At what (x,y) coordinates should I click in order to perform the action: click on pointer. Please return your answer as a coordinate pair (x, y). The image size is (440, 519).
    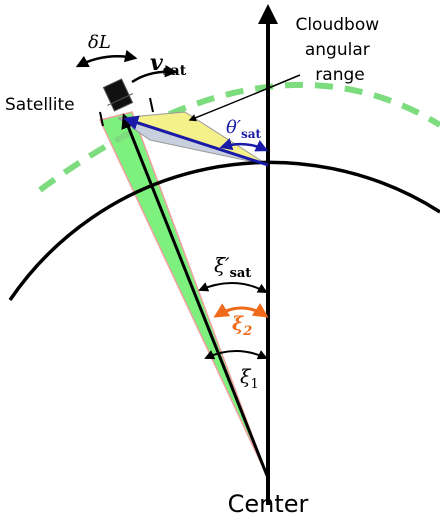
    Looking at the image, I should click on (244, 98).